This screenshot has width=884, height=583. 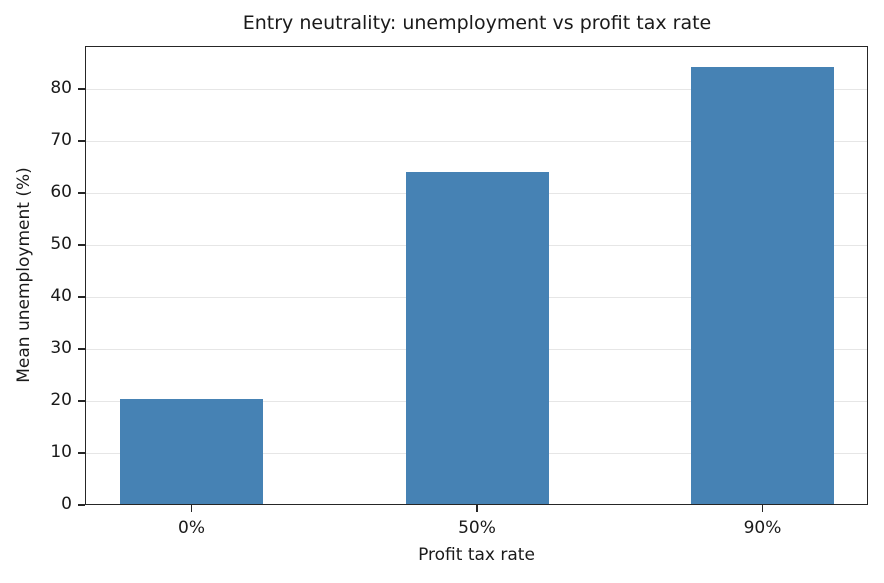 I want to click on y-tick-label: 80, so click(x=61, y=88).